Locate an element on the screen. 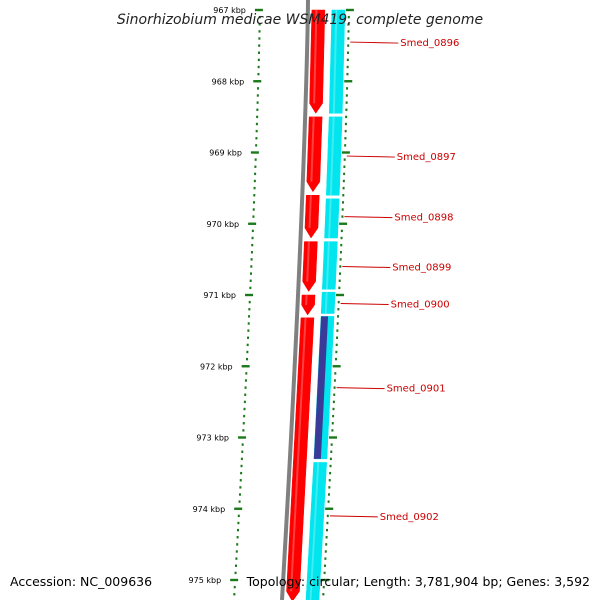 This screenshot has height=600, width=600. gene-label: Smed_0897 is located at coordinates (426, 157).